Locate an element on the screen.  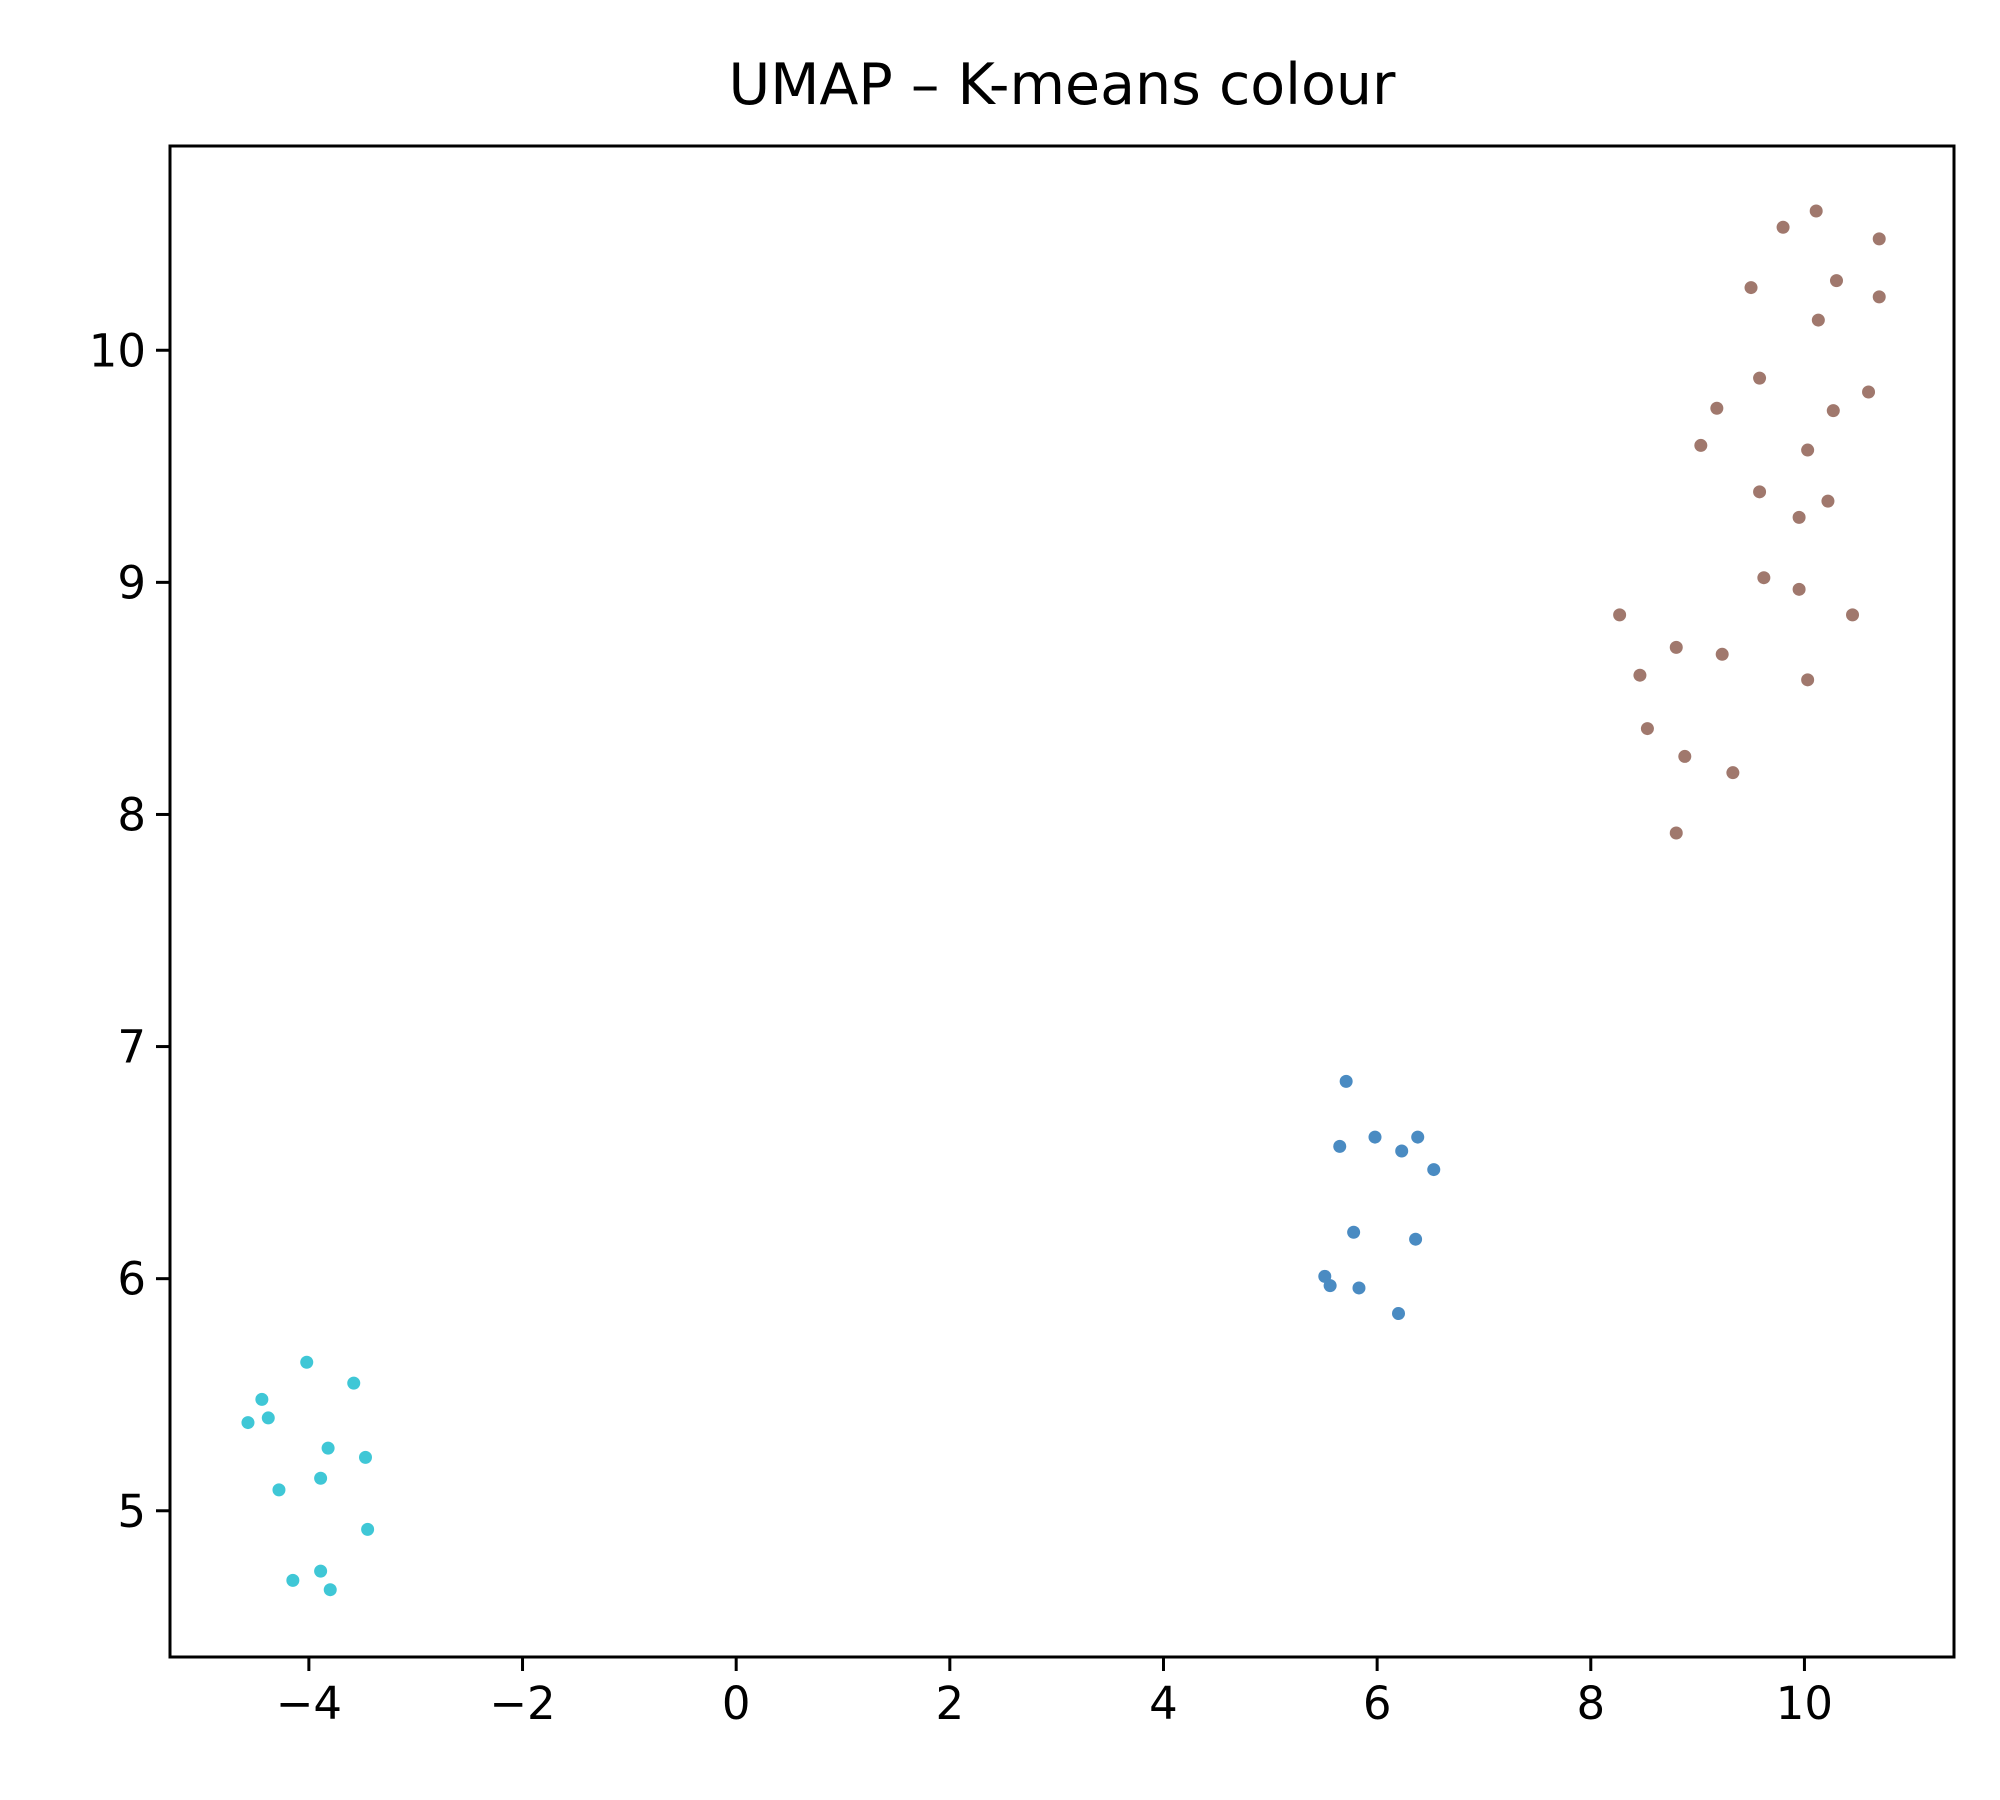
x-tick-label: 4 is located at coordinates (1163, 1703).